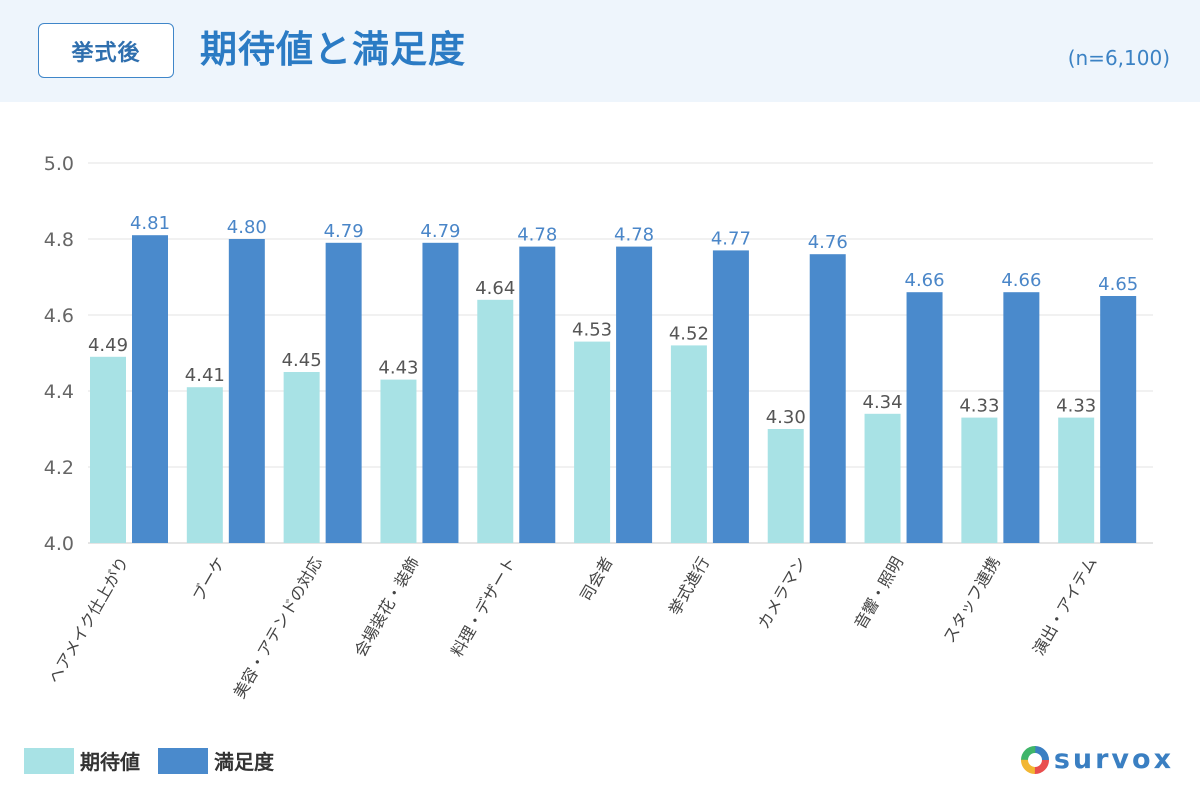  What do you see at coordinates (59, 316) in the screenshot?
I see `y-tick-label: 4.6` at bounding box center [59, 316].